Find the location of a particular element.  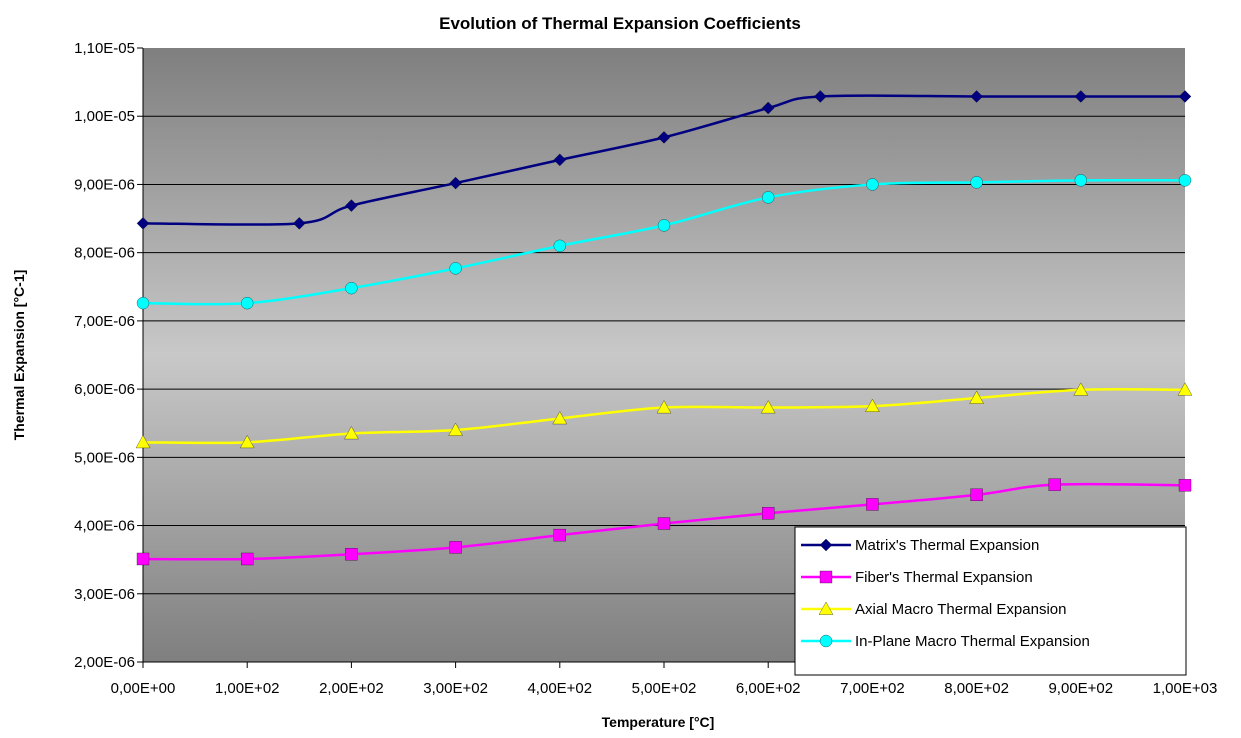

y-axis-label: Thermal Expansion [°C-1] is located at coordinates (19, 355).